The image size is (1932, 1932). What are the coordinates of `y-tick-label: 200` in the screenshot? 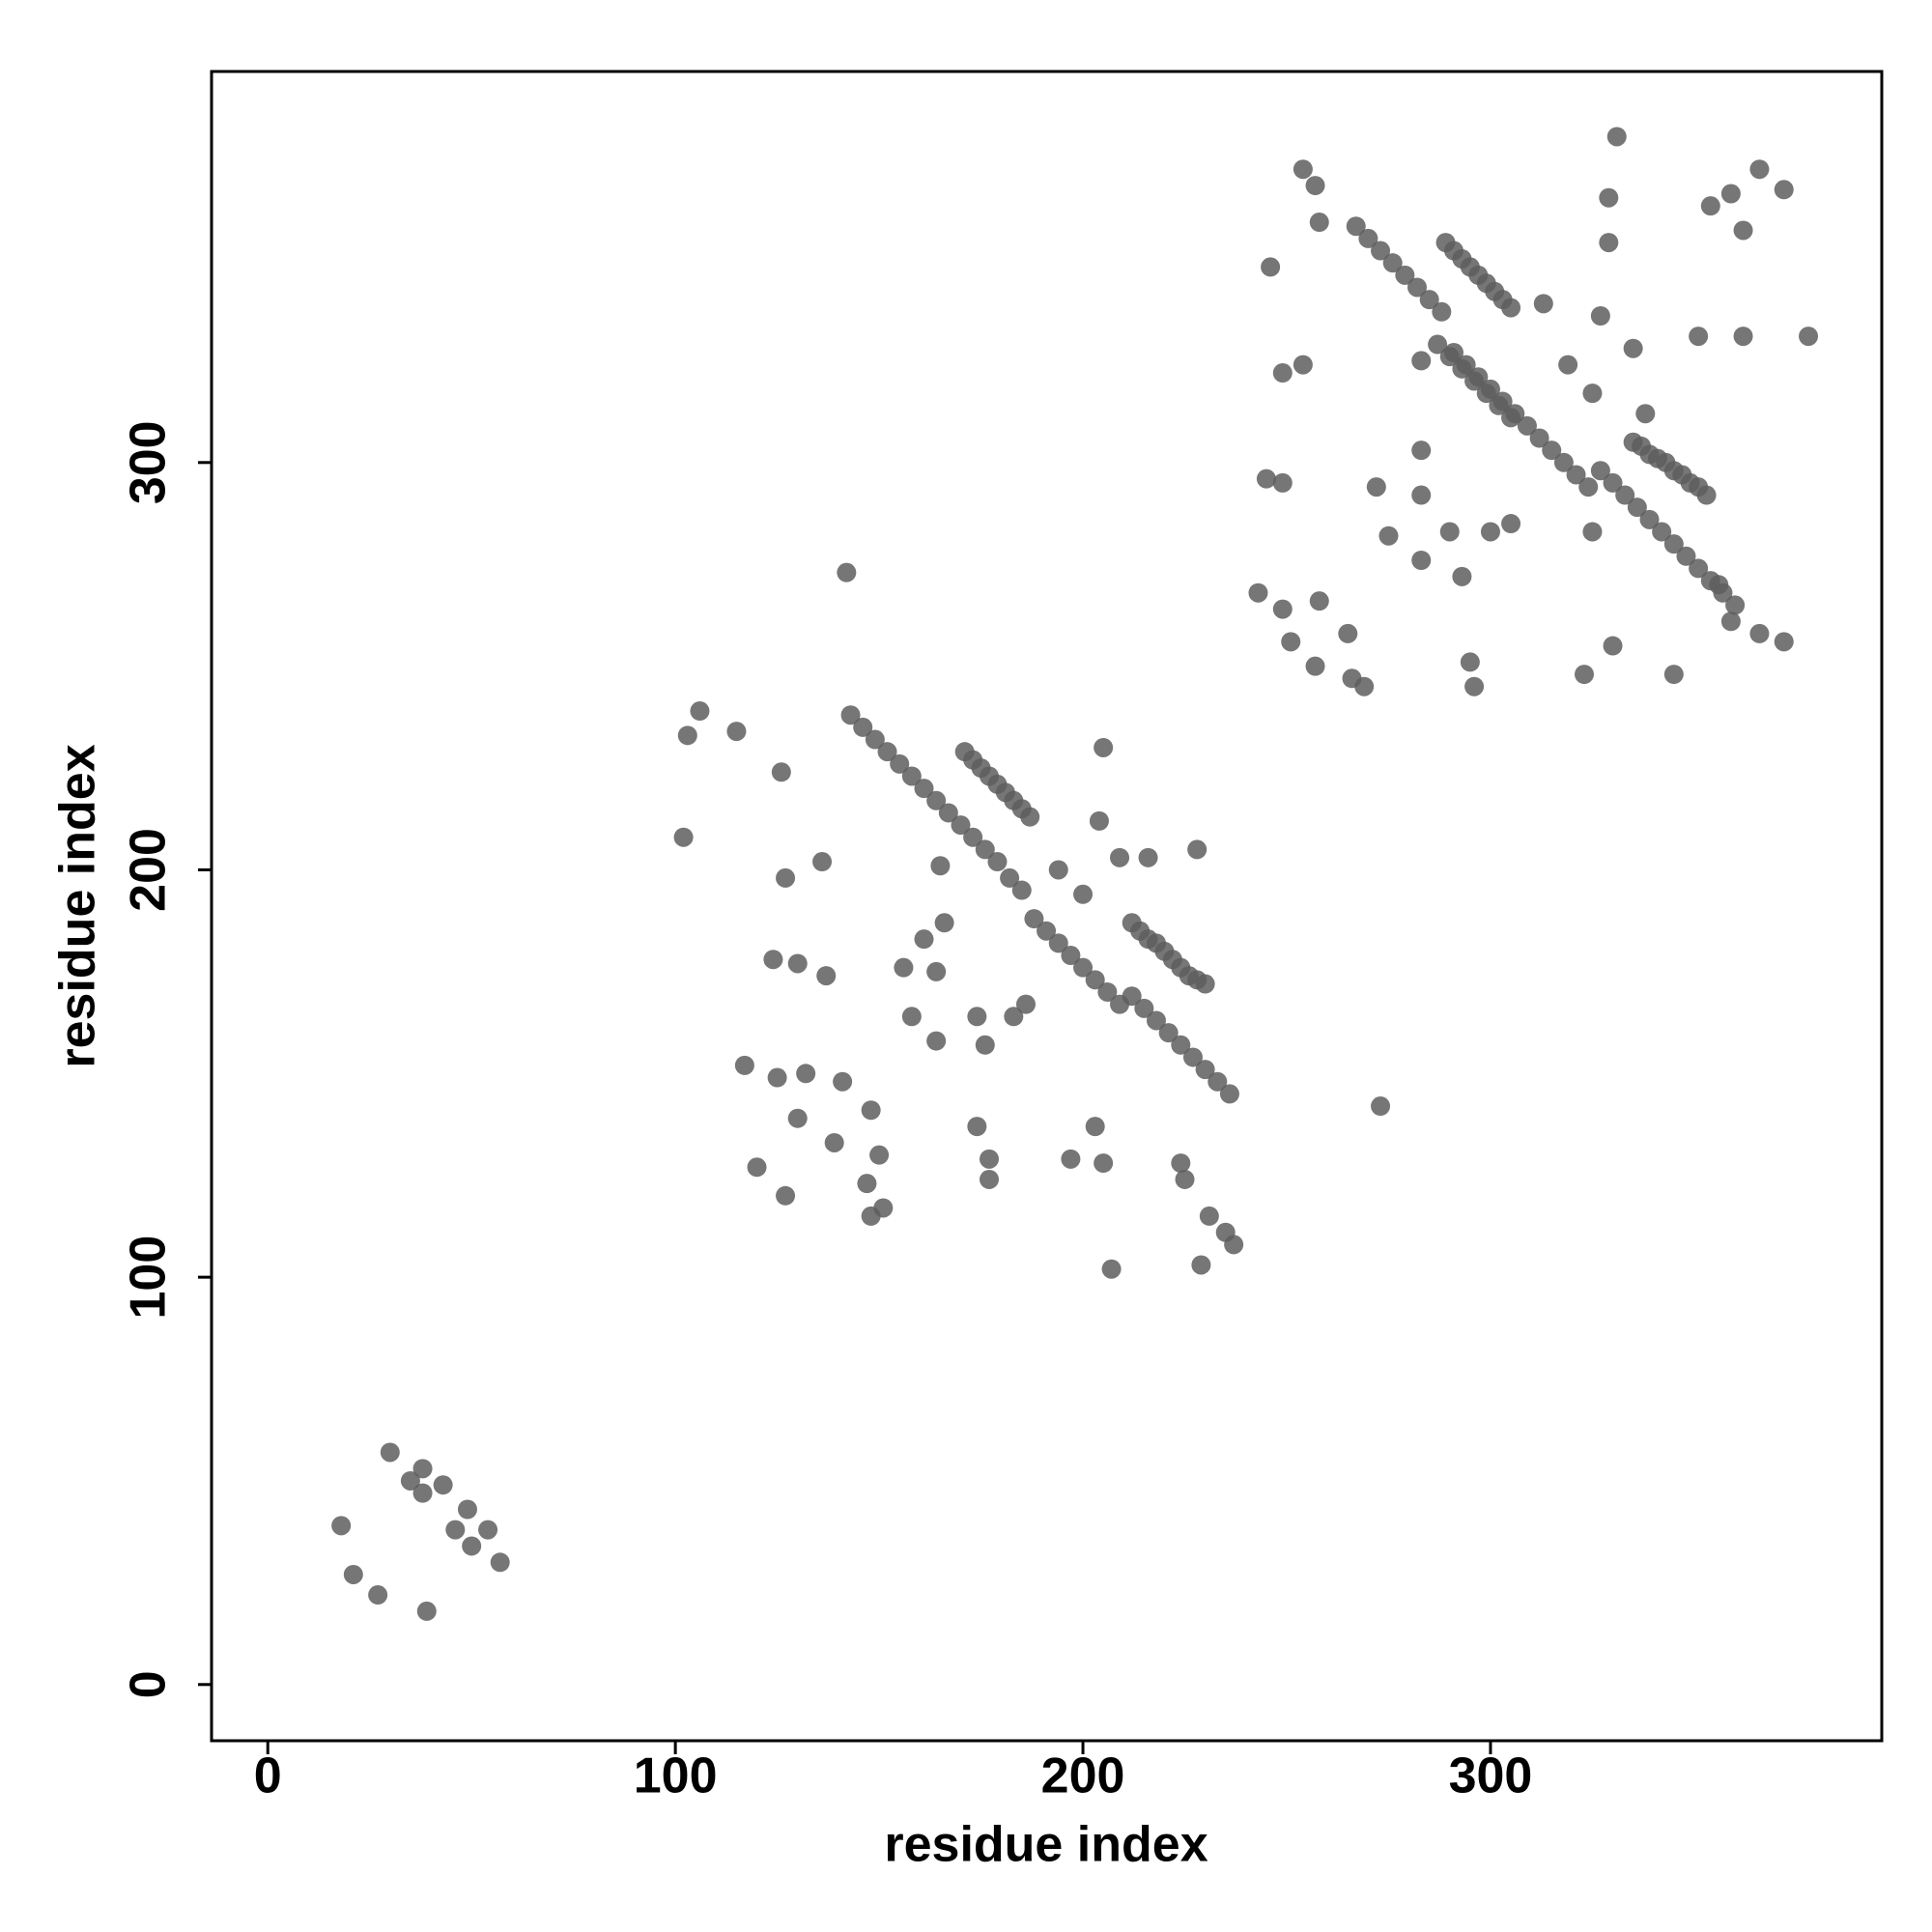 It's located at (149, 870).